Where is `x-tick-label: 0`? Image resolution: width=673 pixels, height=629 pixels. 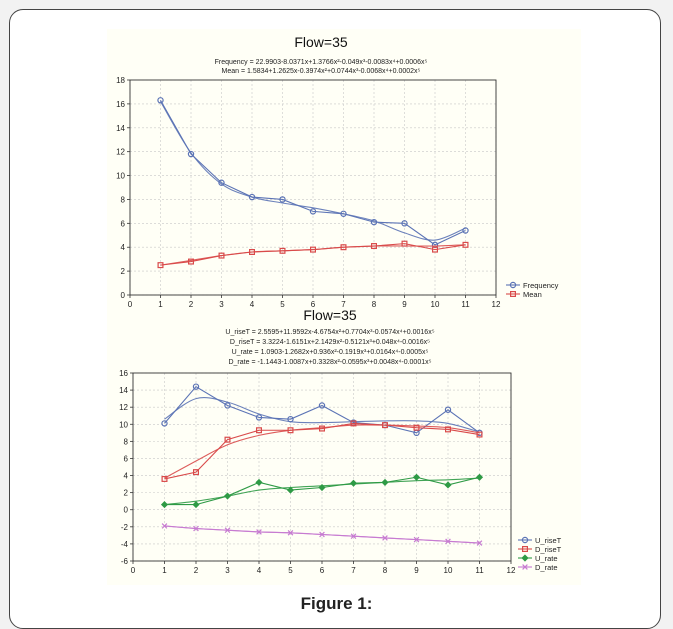 x-tick-label: 0 is located at coordinates (130, 304).